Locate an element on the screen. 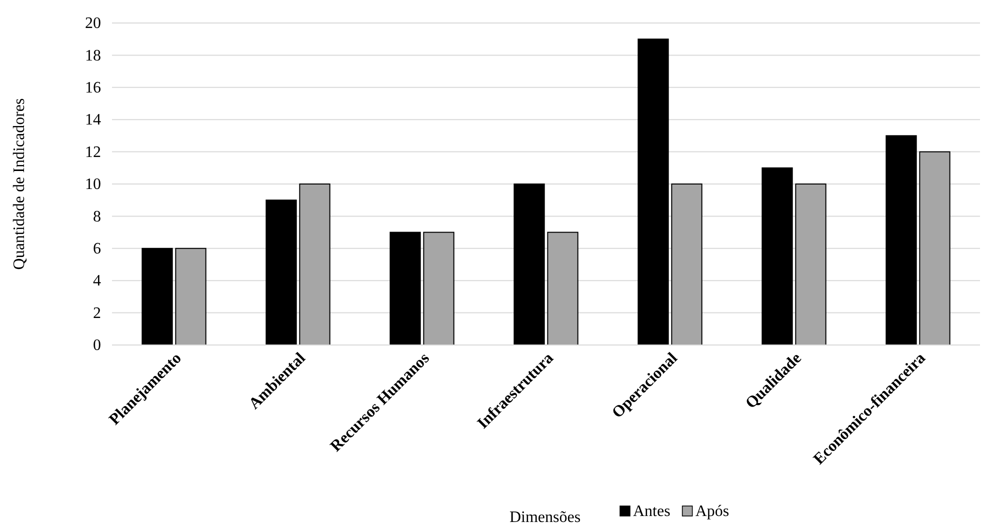 The height and width of the screenshot is (528, 996). legend-label: Antes is located at coordinates (651, 511).